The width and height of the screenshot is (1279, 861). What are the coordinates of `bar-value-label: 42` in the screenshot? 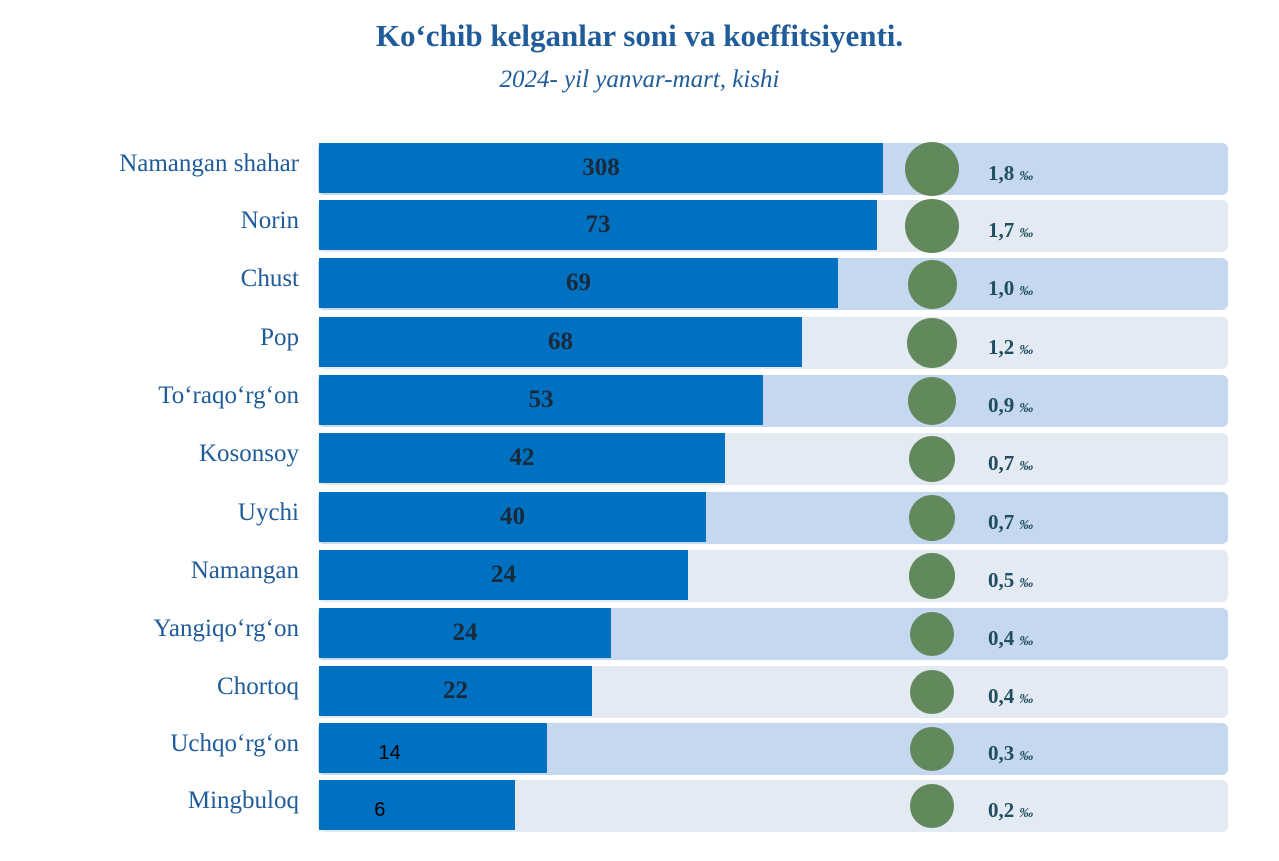 It's located at (522, 457).